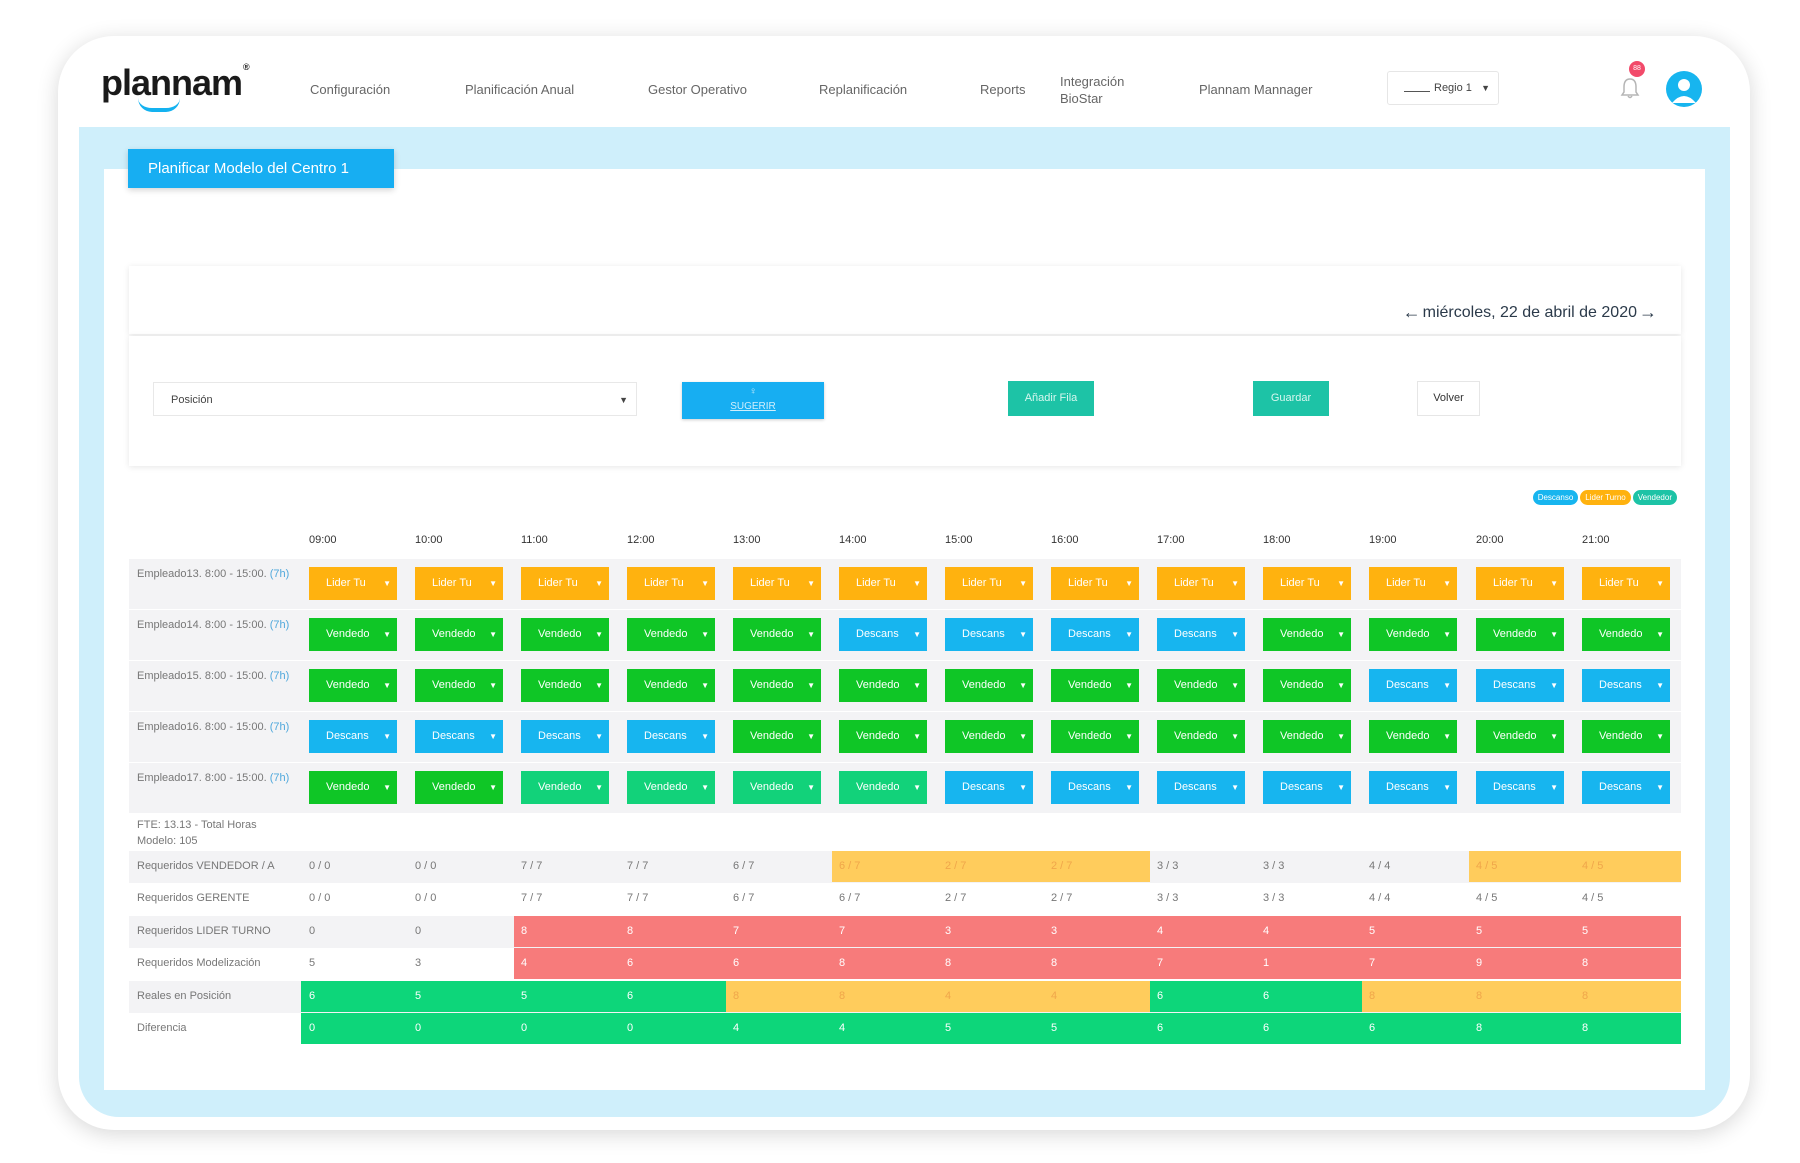 The width and height of the screenshot is (1800, 1163). What do you see at coordinates (524, 963) in the screenshot?
I see `requirement-value: 4` at bounding box center [524, 963].